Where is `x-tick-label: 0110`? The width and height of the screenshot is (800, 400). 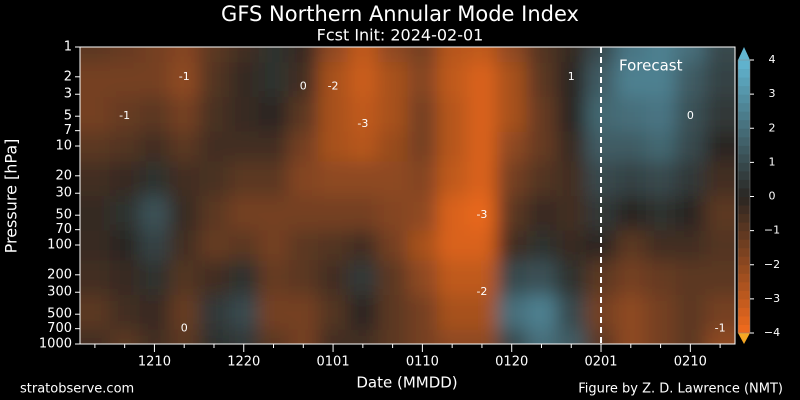 x-tick-label: 0110 is located at coordinates (422, 362).